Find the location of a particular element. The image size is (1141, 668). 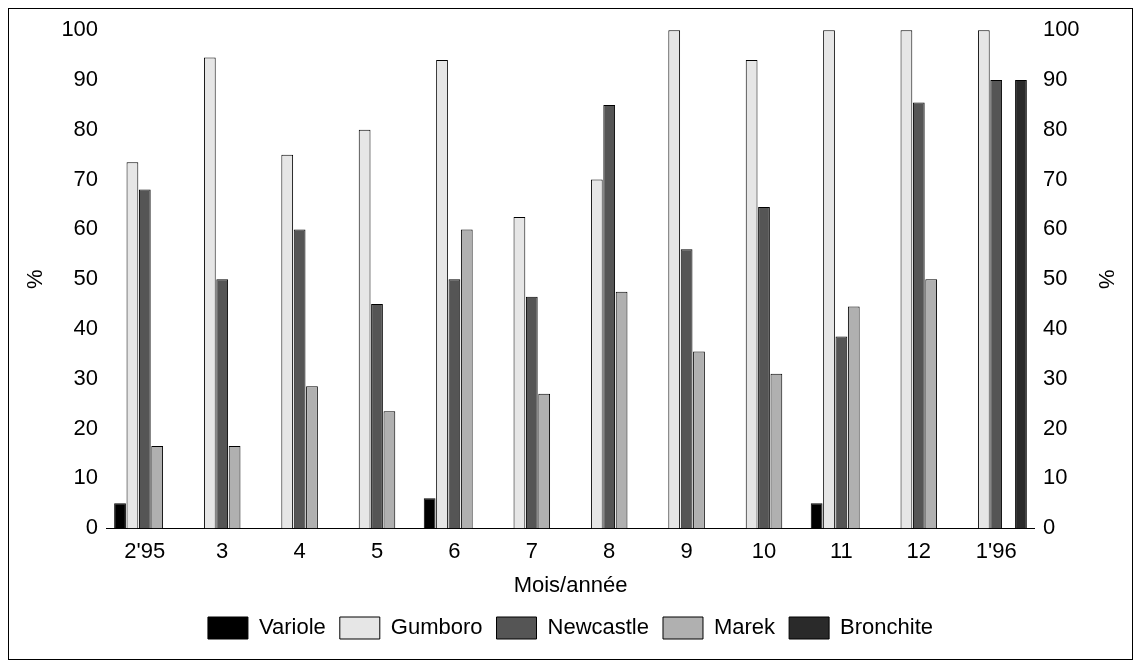

y-tick-label: 100 is located at coordinates (80, 29).